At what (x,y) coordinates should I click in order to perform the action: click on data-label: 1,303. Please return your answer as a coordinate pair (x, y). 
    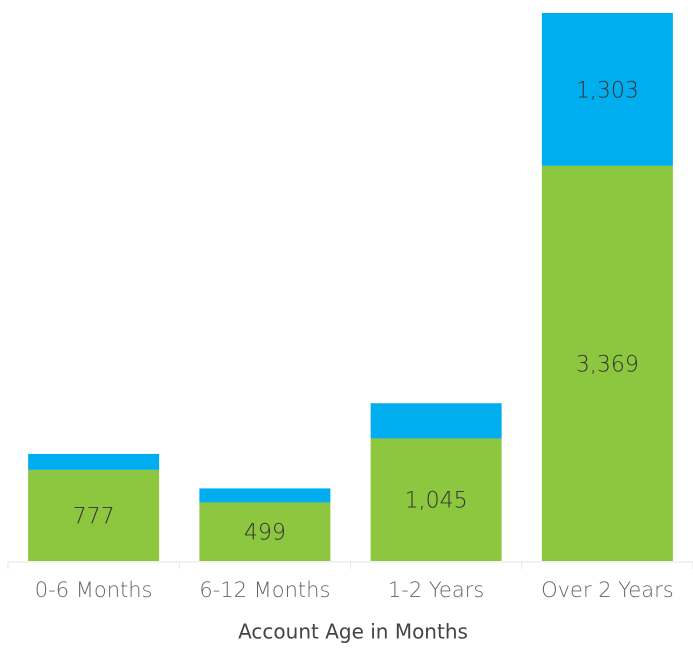
    Looking at the image, I should click on (607, 90).